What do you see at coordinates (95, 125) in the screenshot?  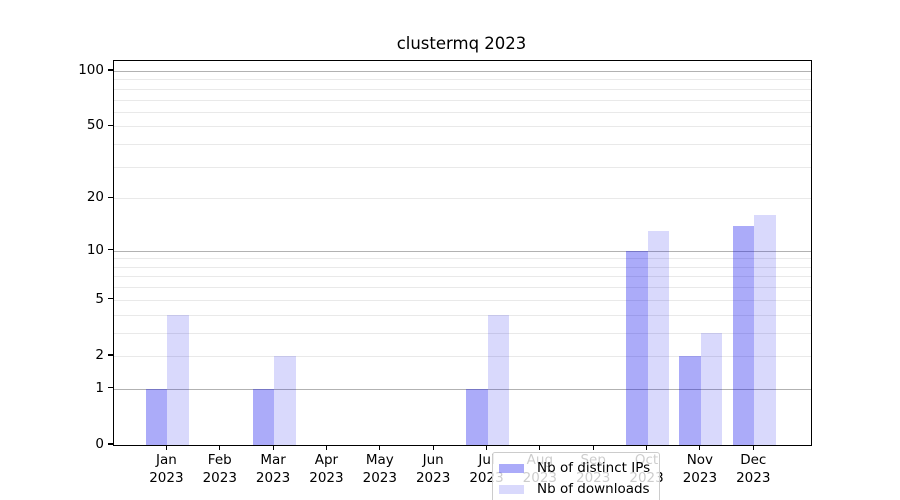 I see `y-tick-label: 50` at bounding box center [95, 125].